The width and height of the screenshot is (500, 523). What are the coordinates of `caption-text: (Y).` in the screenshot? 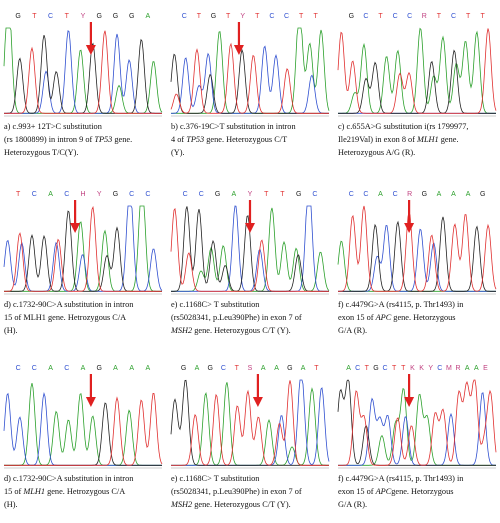 It's located at (178, 152).